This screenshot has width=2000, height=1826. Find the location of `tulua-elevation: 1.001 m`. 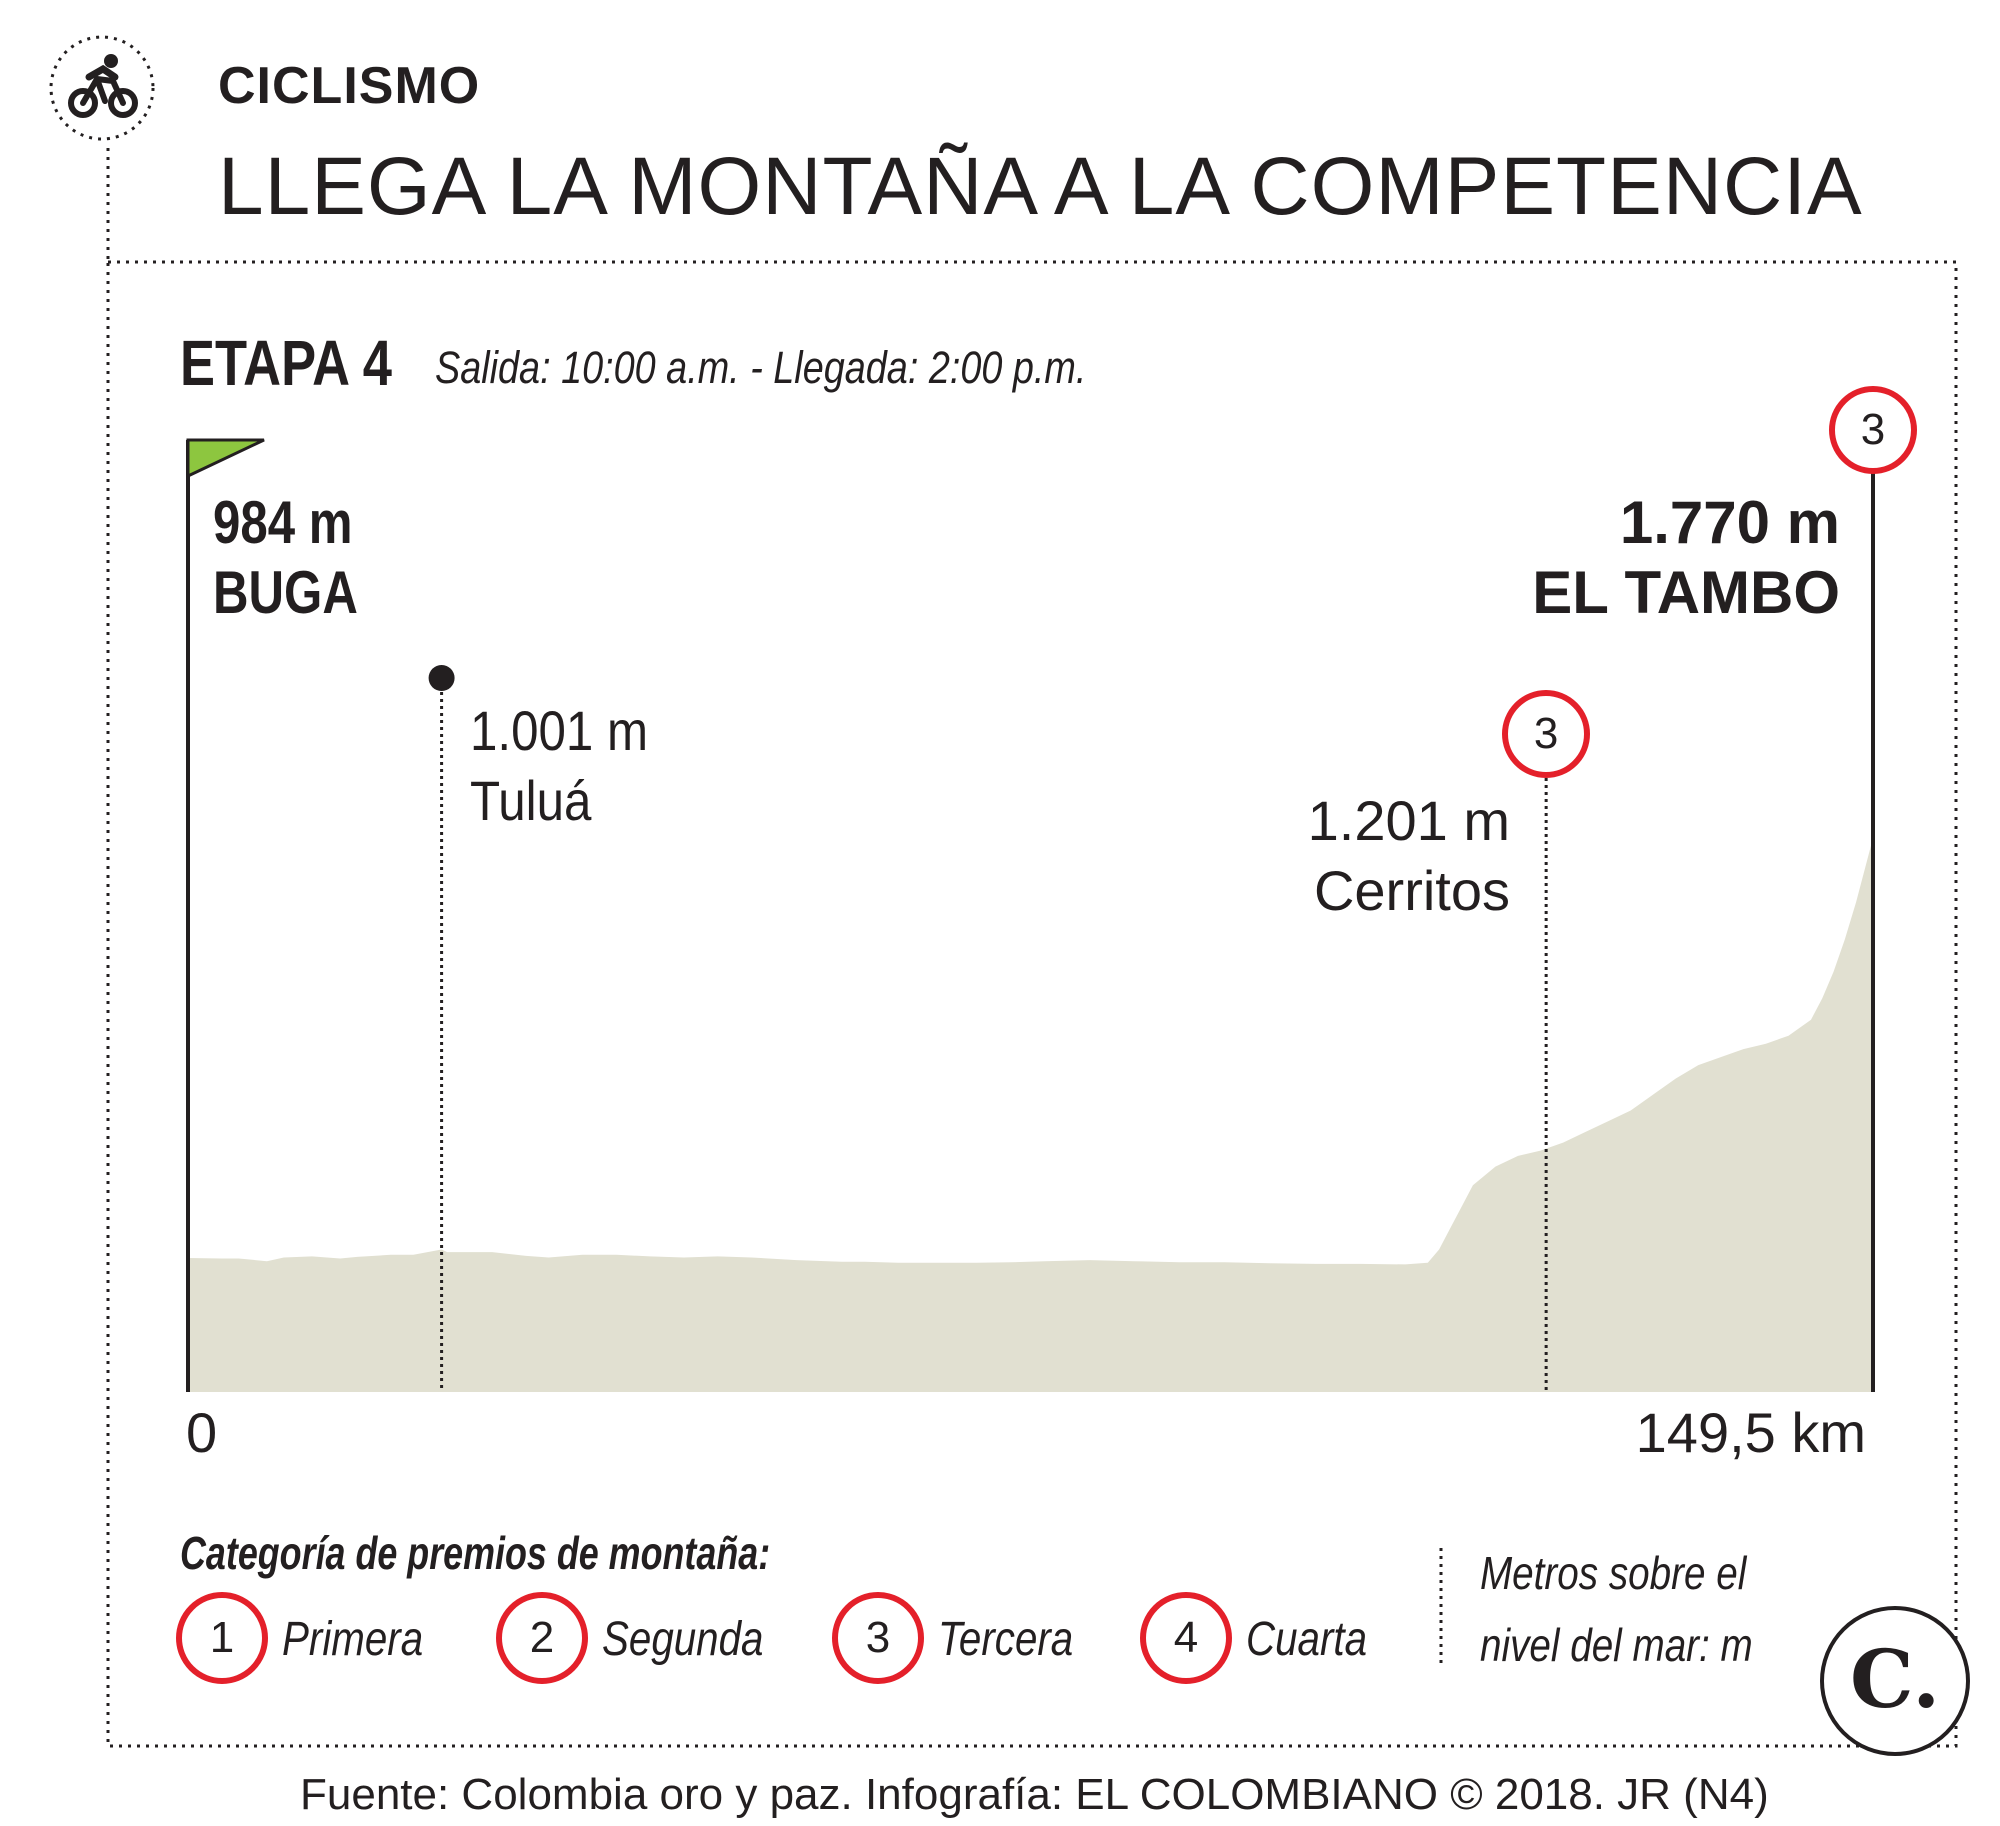

tulua-elevation: 1.001 m is located at coordinates (559, 730).